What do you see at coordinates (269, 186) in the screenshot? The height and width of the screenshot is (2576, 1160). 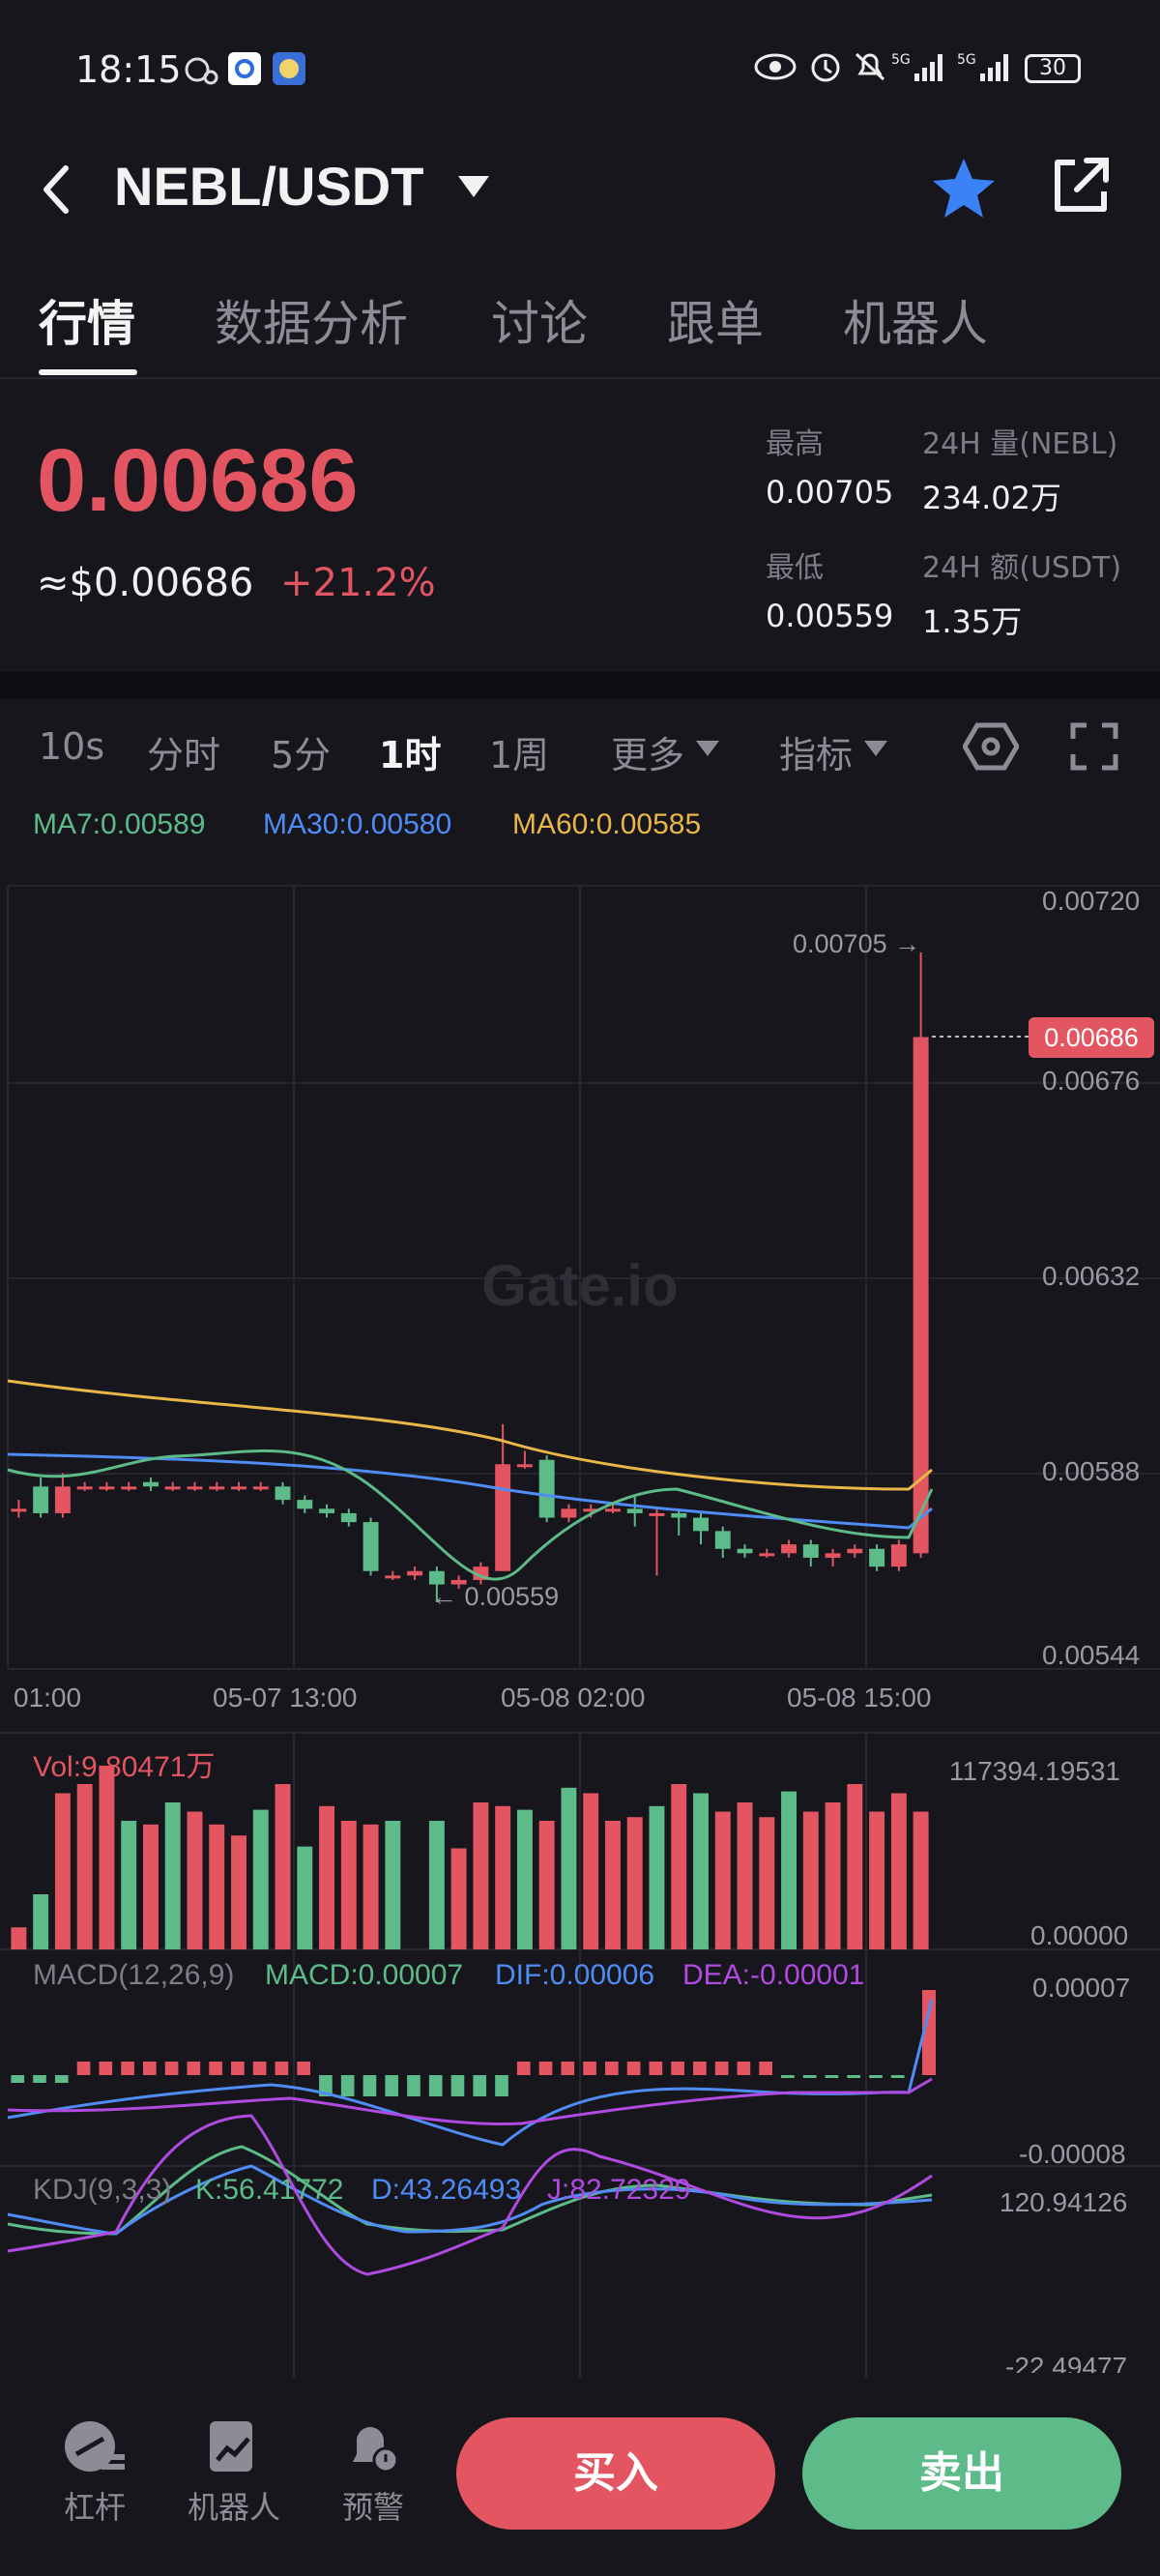 I see `pair-title: NEBL/USDT` at bounding box center [269, 186].